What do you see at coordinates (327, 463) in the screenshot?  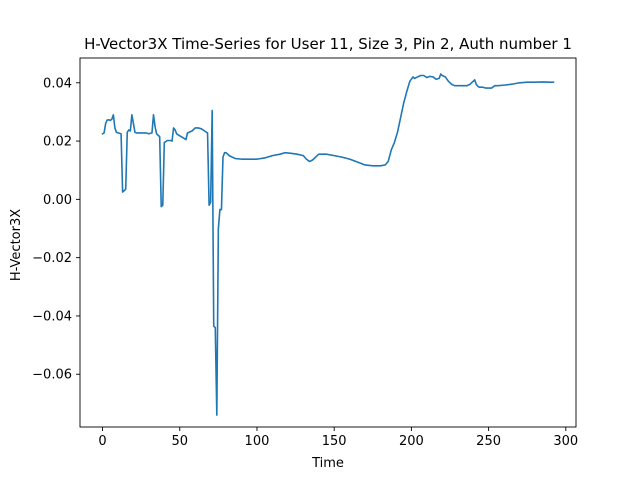 I see `x-axis-label: Time` at bounding box center [327, 463].